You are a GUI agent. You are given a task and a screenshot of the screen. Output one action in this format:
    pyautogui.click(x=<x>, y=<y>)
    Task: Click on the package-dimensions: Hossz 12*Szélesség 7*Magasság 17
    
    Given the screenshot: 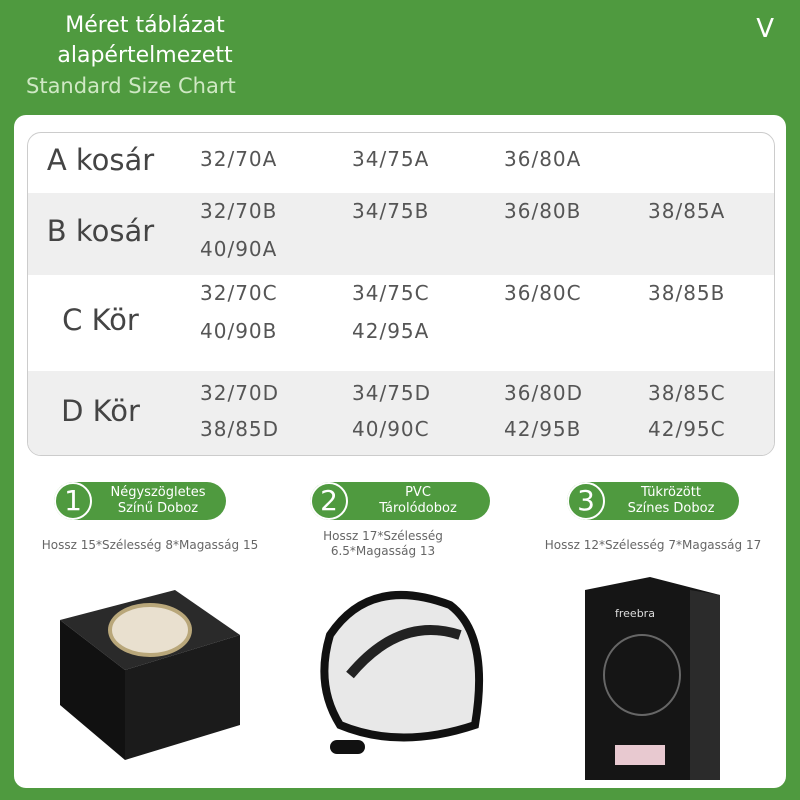 What is the action you would take?
    pyautogui.click(x=653, y=545)
    